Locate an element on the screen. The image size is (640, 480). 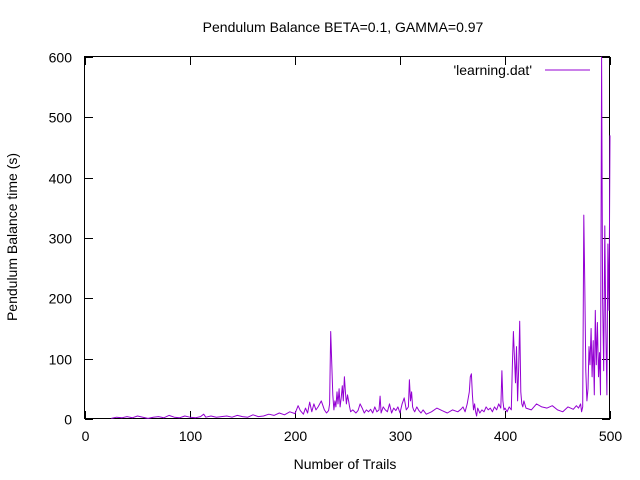
chart-title: Pendulum Balance BETA=0.1, GAMMA=0.97 is located at coordinates (343, 27).